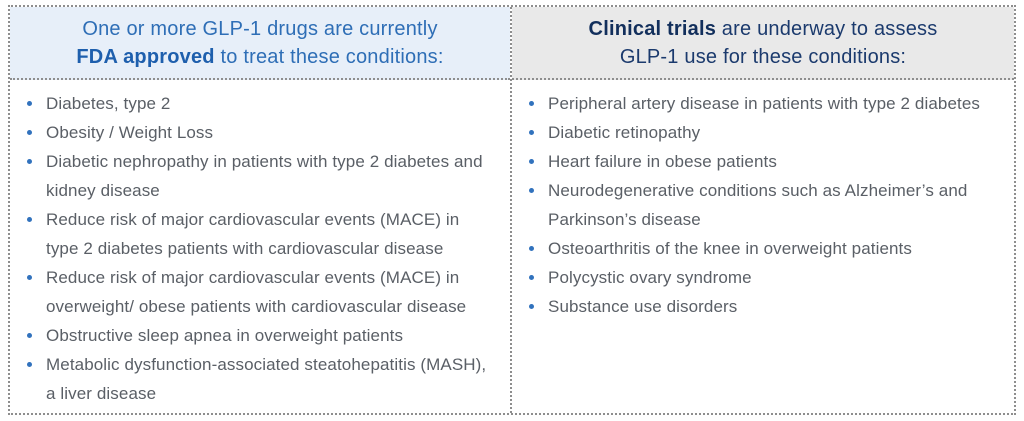 The width and height of the screenshot is (1024, 421). Describe the element at coordinates (145, 56) in the screenshot. I see `fda-approved-bold-text: FDA approved` at that location.